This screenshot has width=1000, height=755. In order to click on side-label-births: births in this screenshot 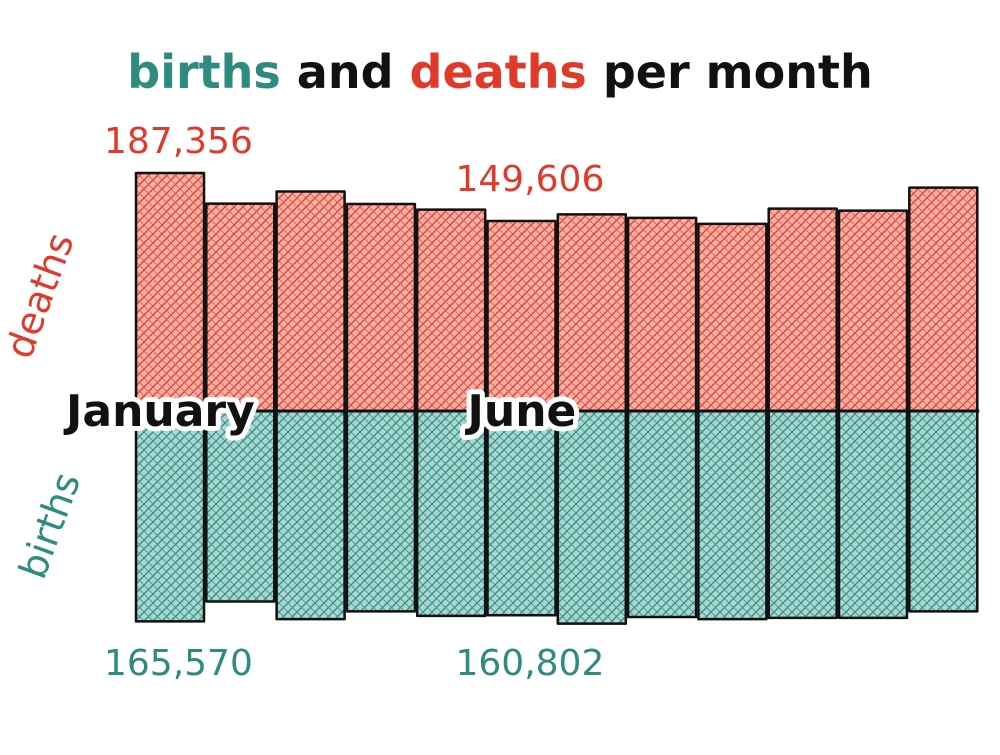, I will do `click(49, 526)`.